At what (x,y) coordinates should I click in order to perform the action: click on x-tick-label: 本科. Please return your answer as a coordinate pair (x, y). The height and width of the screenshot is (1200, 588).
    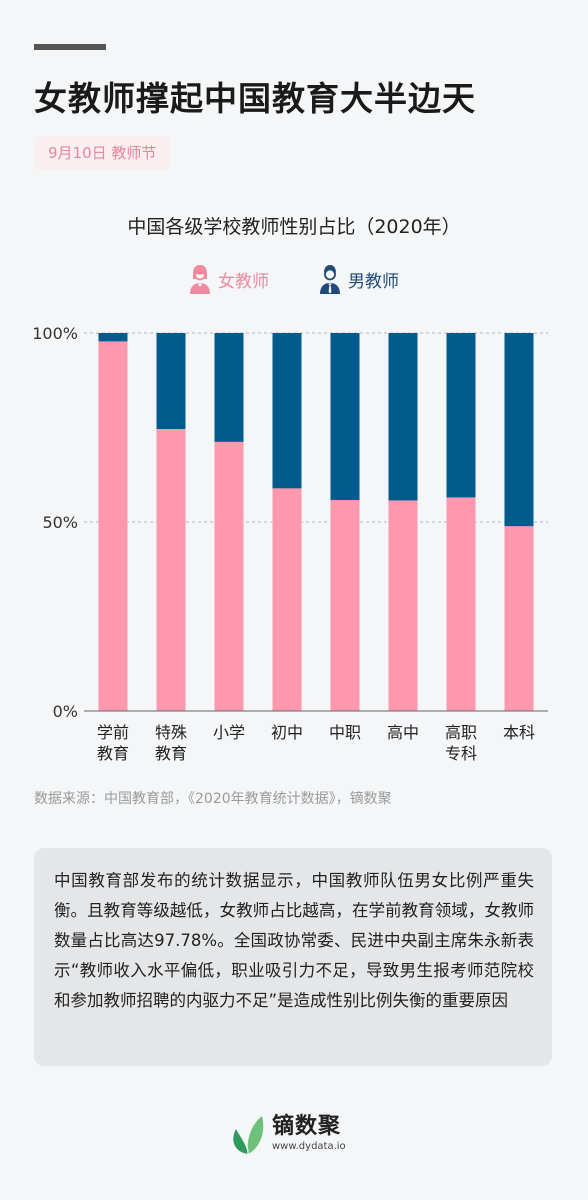
    Looking at the image, I should click on (519, 732).